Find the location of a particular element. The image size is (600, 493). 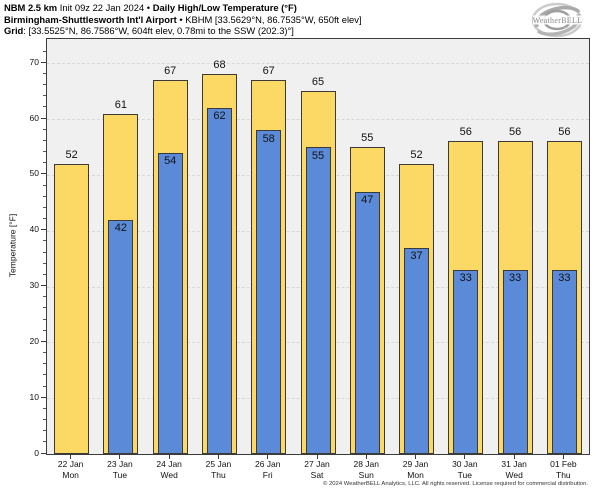

header-text-segment: Birmingham-Shuttlesworth Int'l Airport is located at coordinates (92, 19).